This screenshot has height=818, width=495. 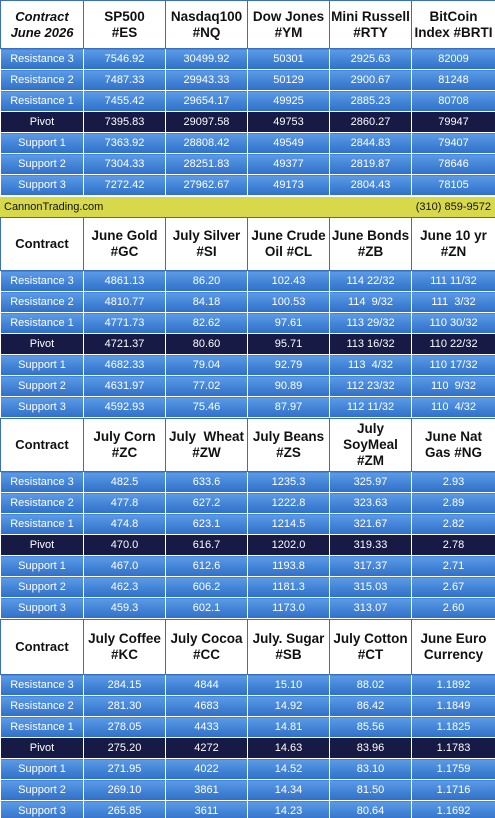 What do you see at coordinates (288, 251) in the screenshot?
I see `header-text: Oil #CL` at bounding box center [288, 251].